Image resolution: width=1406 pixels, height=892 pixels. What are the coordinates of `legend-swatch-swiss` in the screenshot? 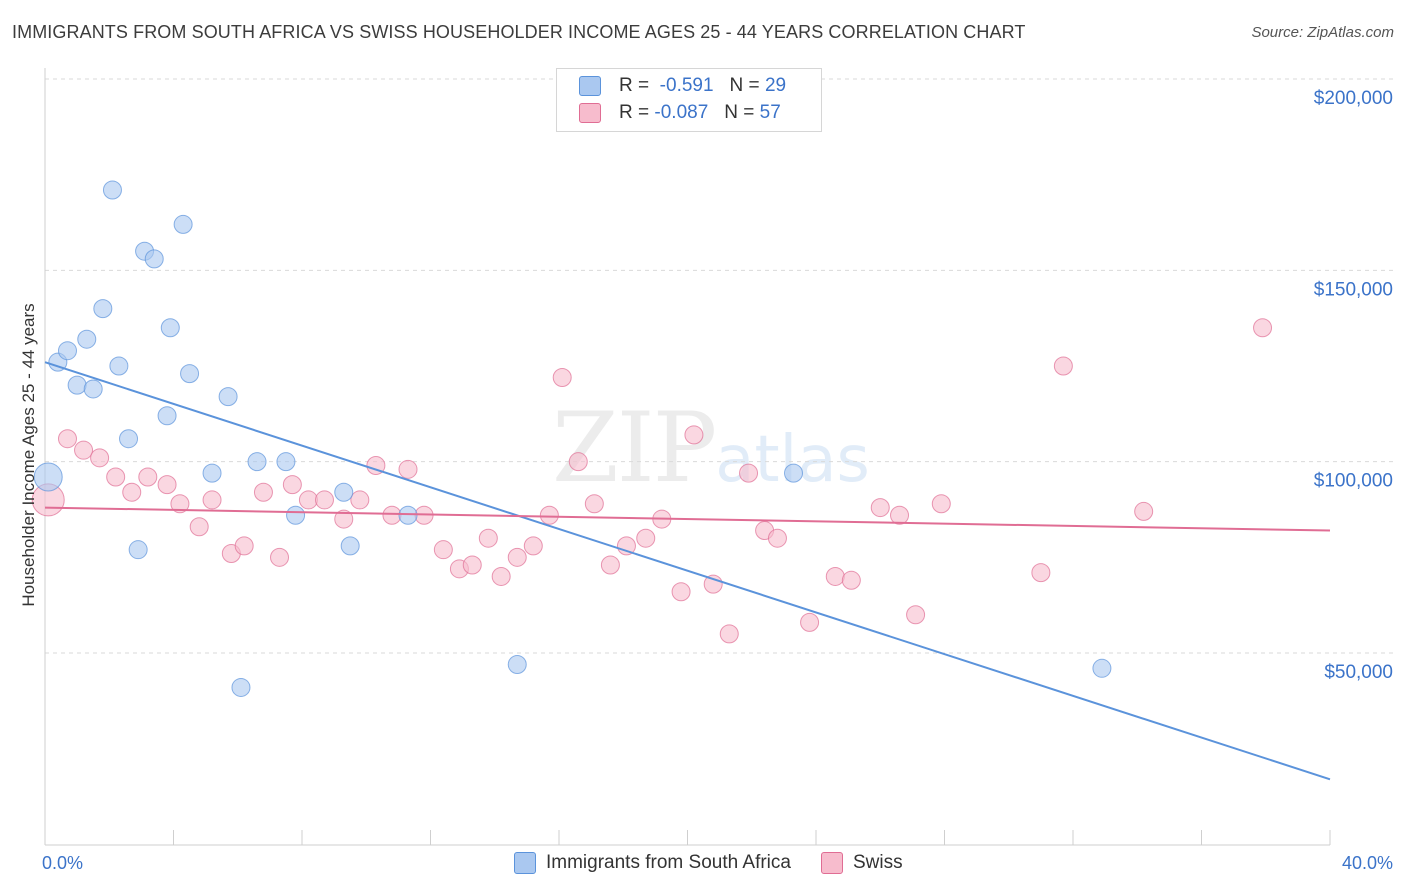 It's located at (590, 113).